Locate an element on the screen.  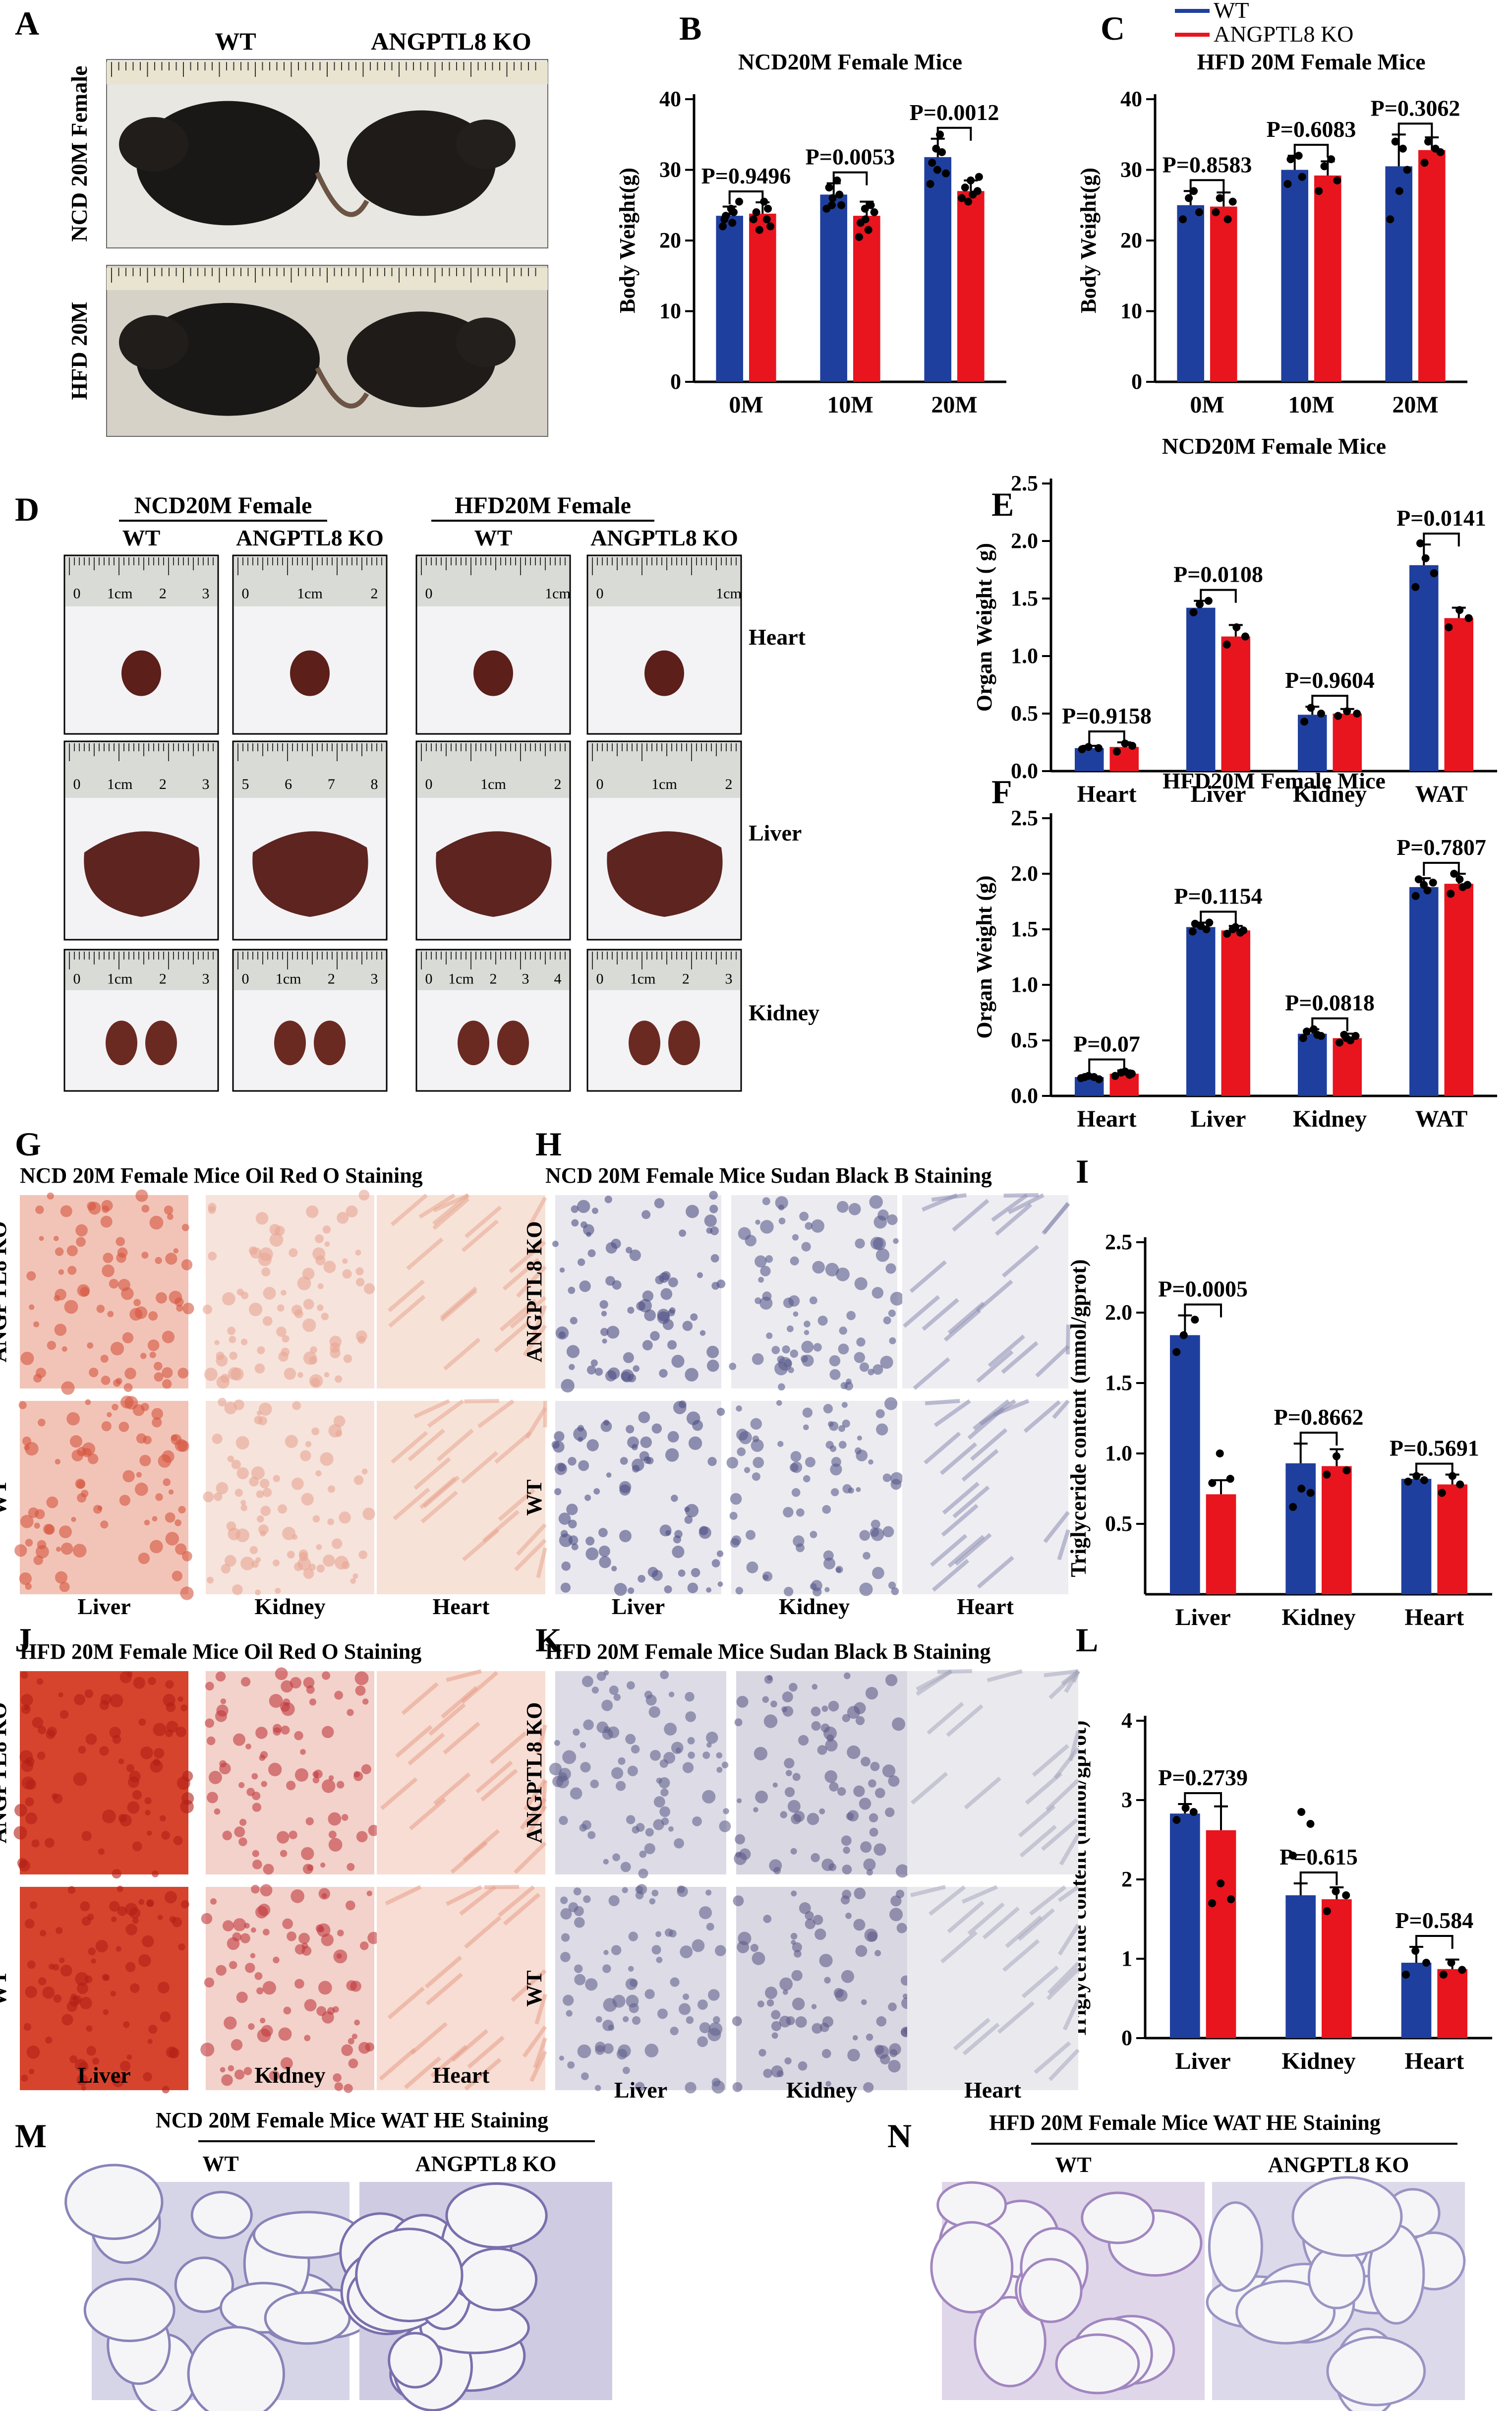
liver is located at coordinates (310, 874).